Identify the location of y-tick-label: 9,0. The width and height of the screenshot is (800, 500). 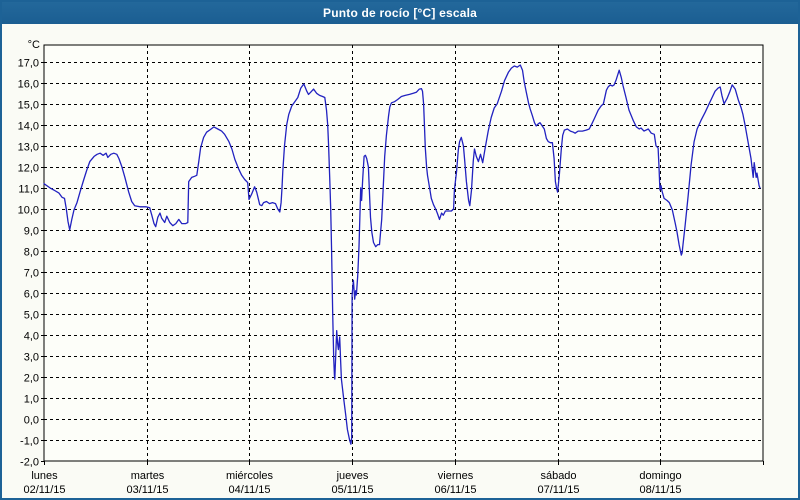
(31, 232).